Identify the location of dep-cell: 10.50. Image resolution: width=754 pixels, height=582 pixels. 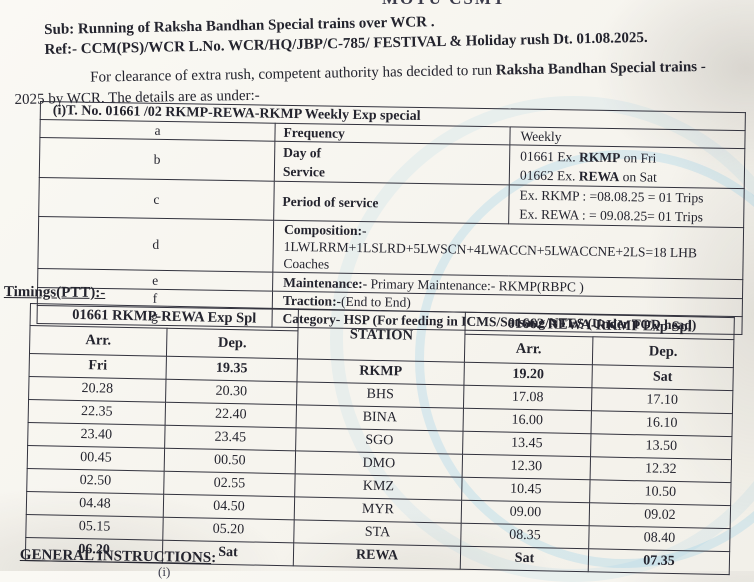
(660, 492).